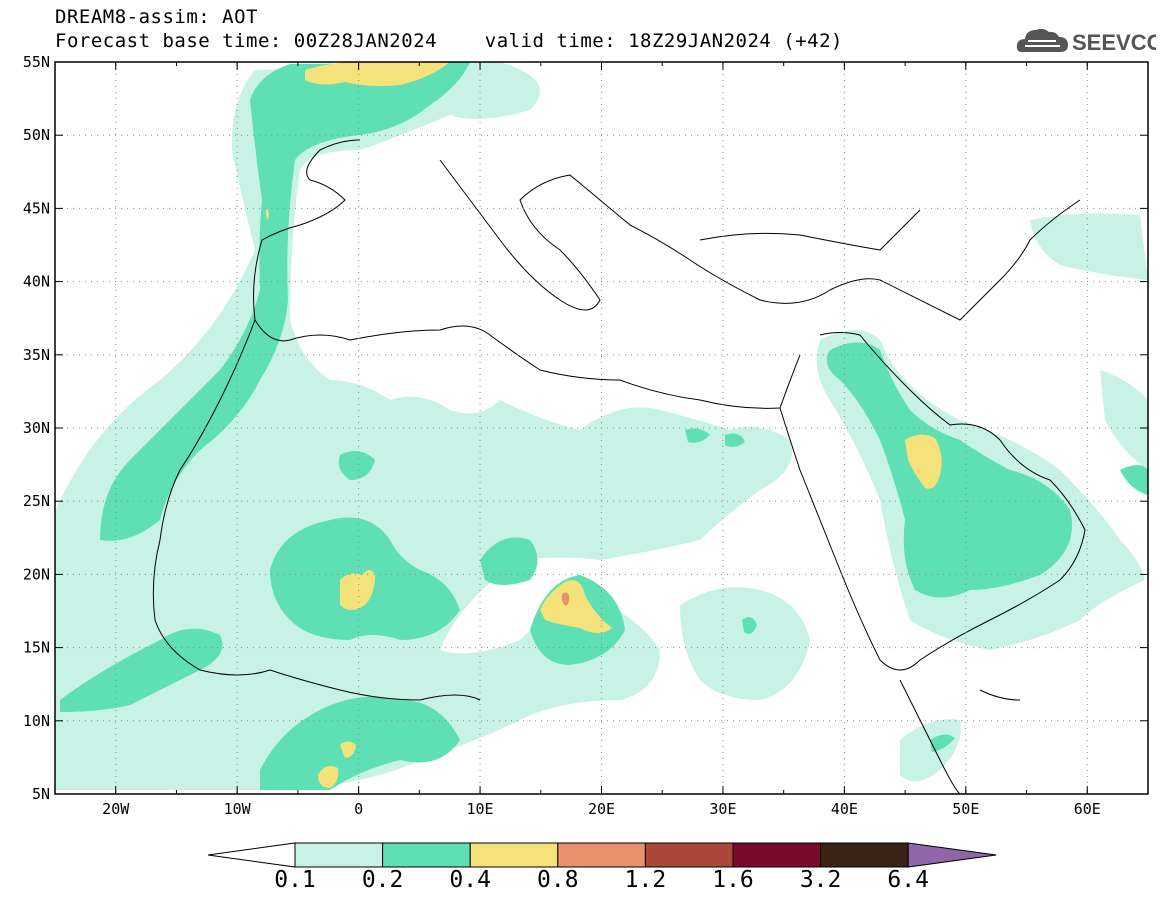  Describe the element at coordinates (1087, 809) in the screenshot. I see `lon-label: 60E` at that location.